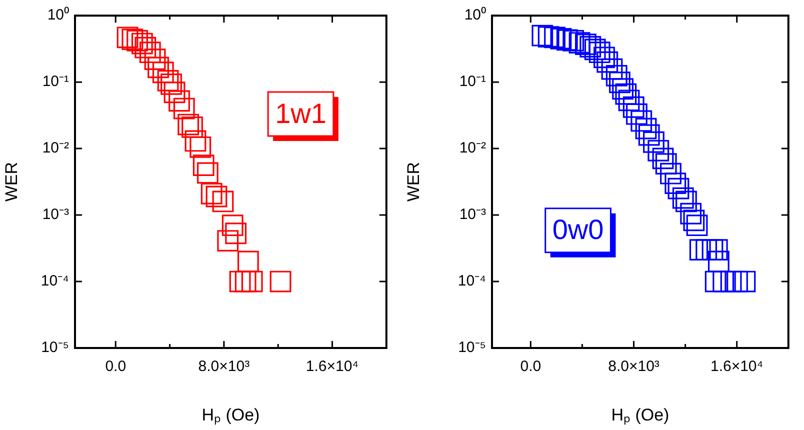 Image resolution: width=804 pixels, height=430 pixels. What do you see at coordinates (300, 113) in the screenshot?
I see `annotation: 1w1` at bounding box center [300, 113].